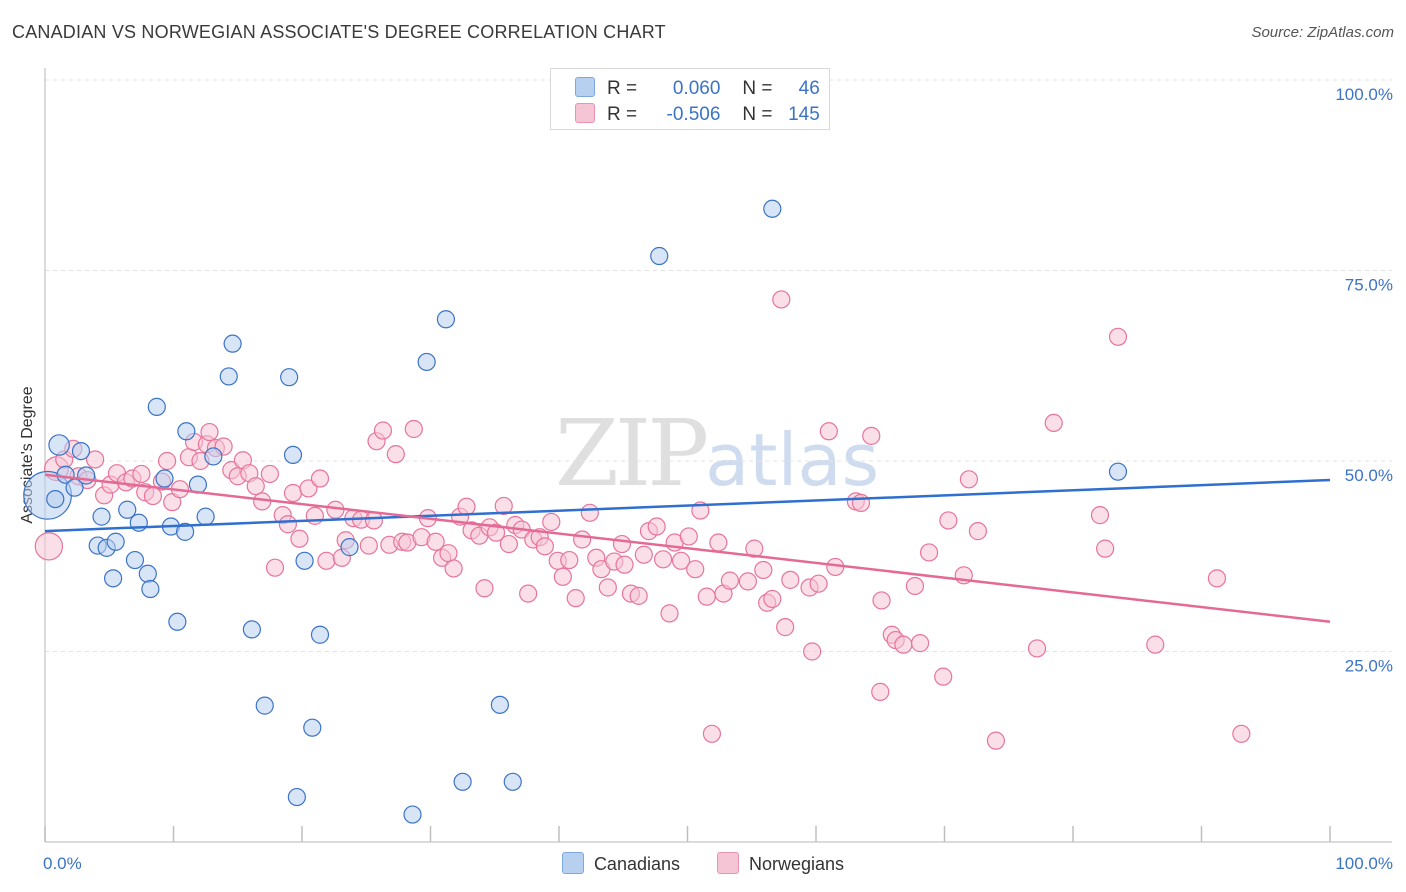 This screenshot has height=892, width=1406. Describe the element at coordinates (809, 88) in the screenshot. I see `legend-n-value: 46` at that location.